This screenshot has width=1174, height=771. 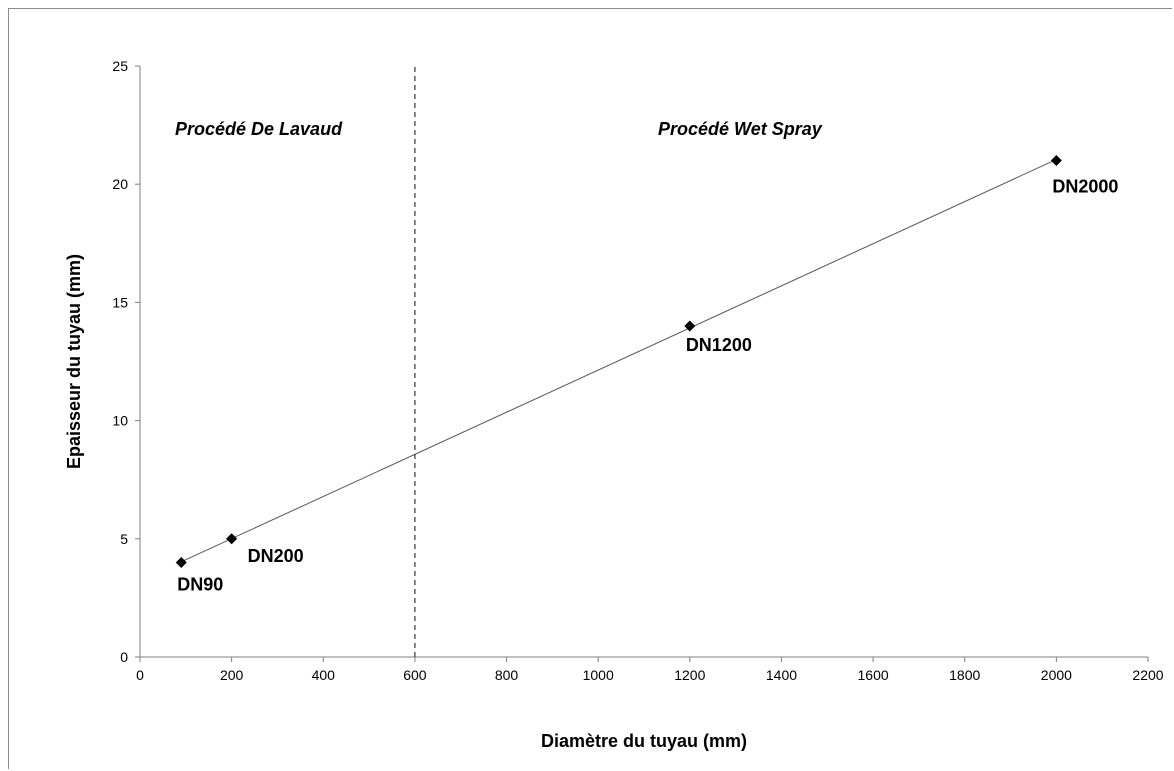 I want to click on point-label-dn2000: DN2000, so click(x=1085, y=187).